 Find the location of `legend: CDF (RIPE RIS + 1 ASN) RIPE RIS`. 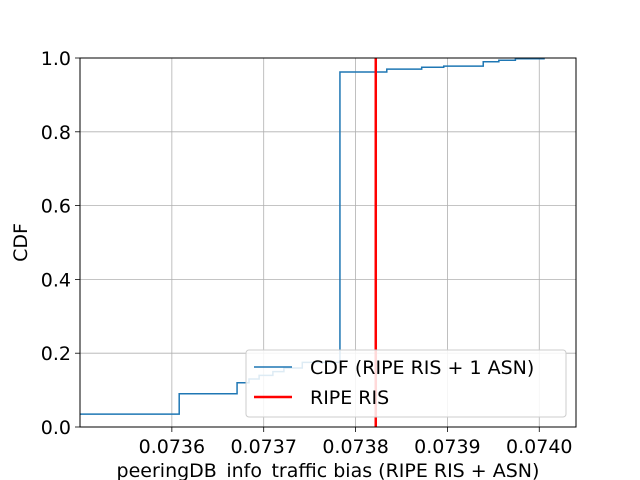

legend: CDF (RIPE RIS + 1 ASN) RIPE RIS is located at coordinates (406, 383).